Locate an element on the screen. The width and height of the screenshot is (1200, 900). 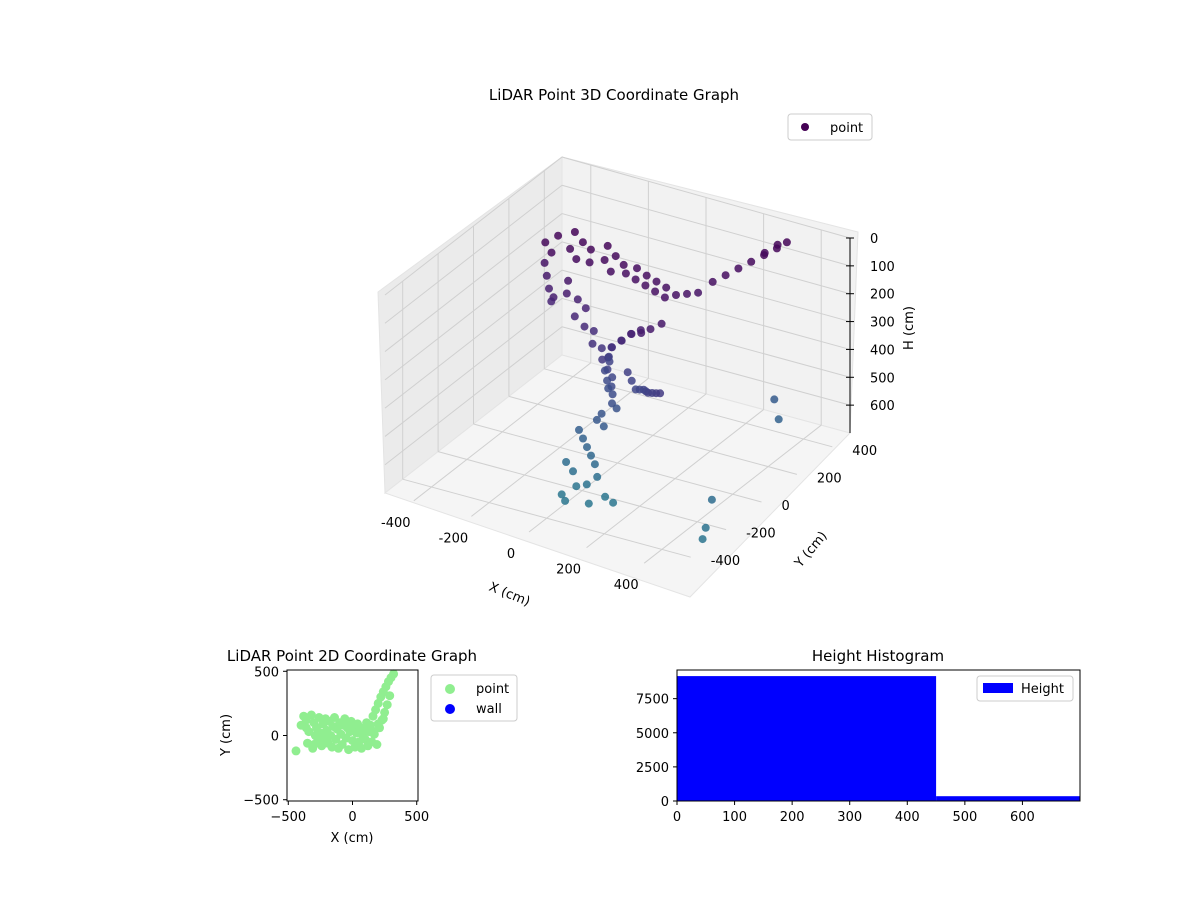
y-tick-label: 7500 is located at coordinates (652, 700).